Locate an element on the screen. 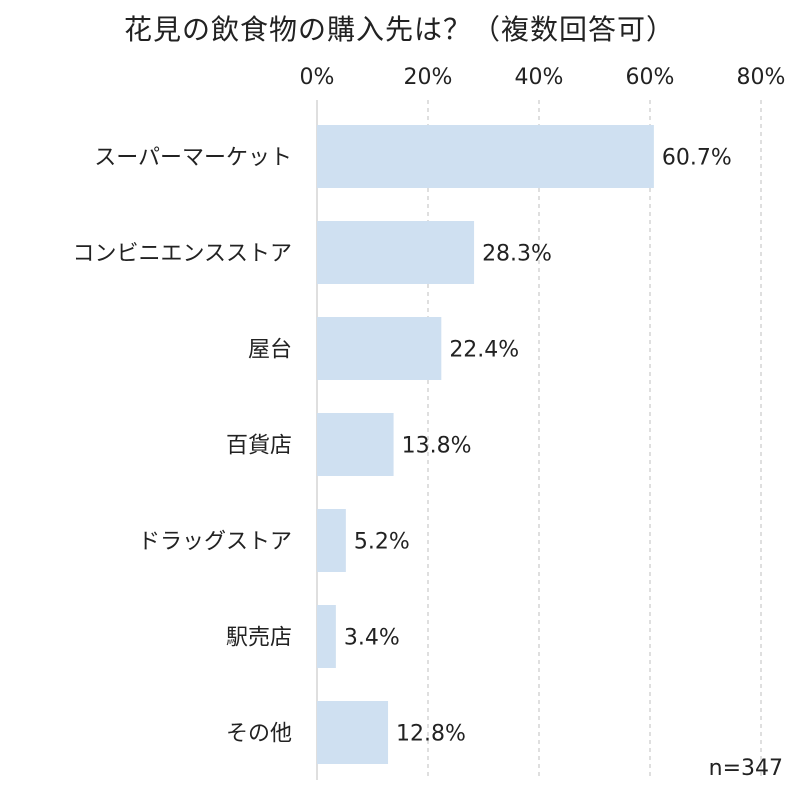 The width and height of the screenshot is (799, 800). x-tick-label: 20% is located at coordinates (428, 77).